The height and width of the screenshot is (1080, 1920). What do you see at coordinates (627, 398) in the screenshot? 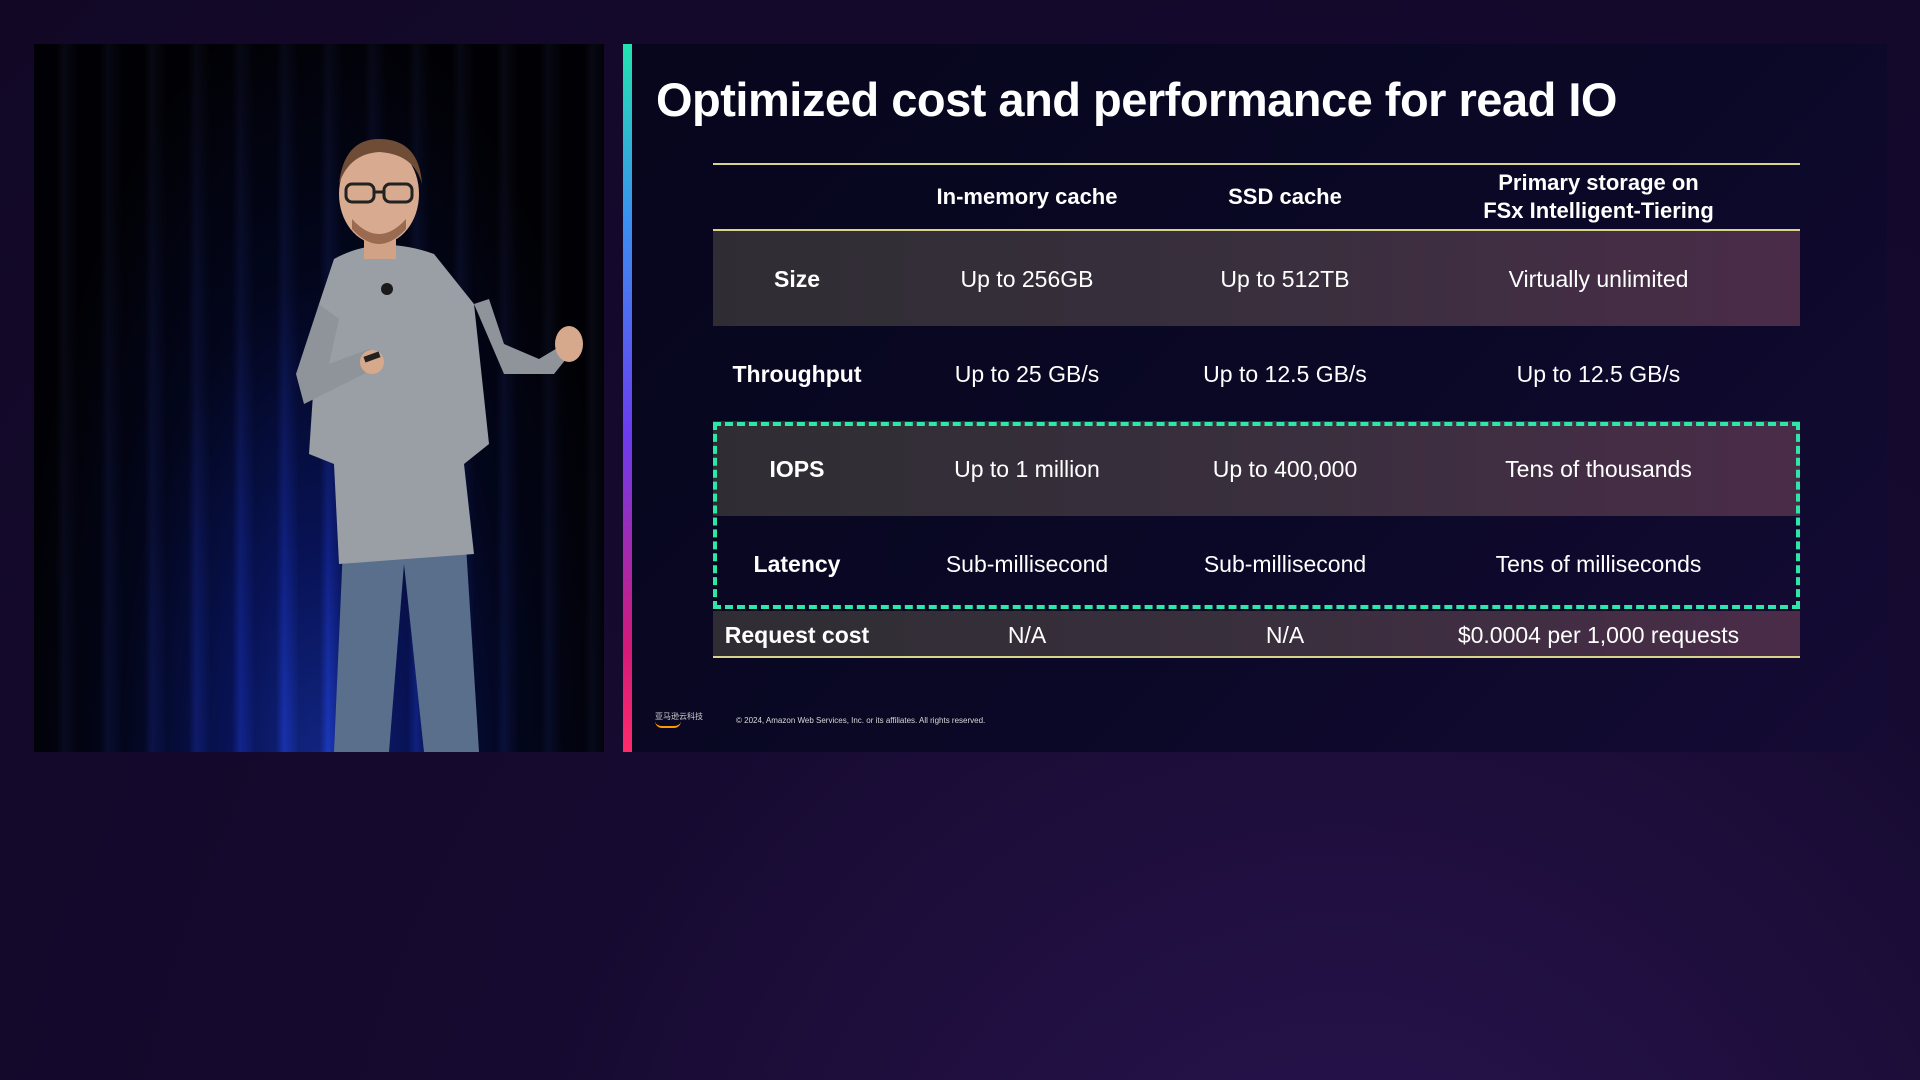
I see `slide-accent-bar` at bounding box center [627, 398].